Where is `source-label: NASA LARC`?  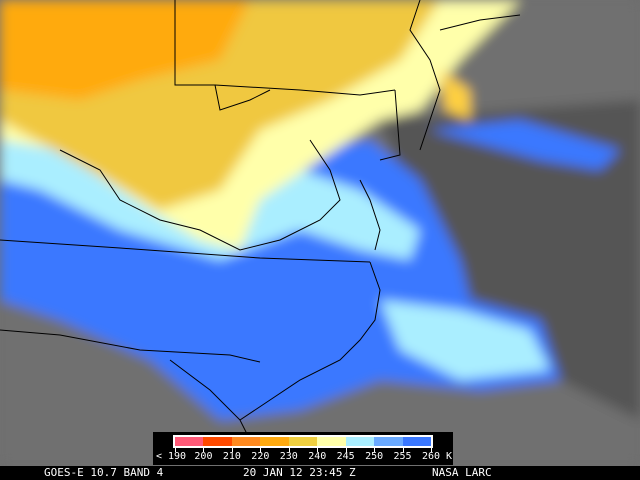 source-label: NASA LARC is located at coordinates (462, 472).